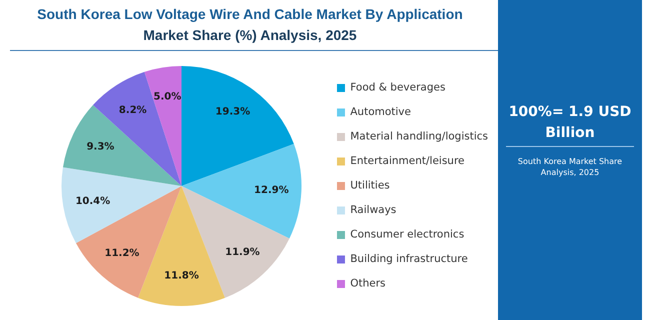 This screenshot has width=650, height=320. What do you see at coordinates (570, 123) in the screenshot?
I see `text: 100%= 1.9 USD Billion` at bounding box center [570, 123].